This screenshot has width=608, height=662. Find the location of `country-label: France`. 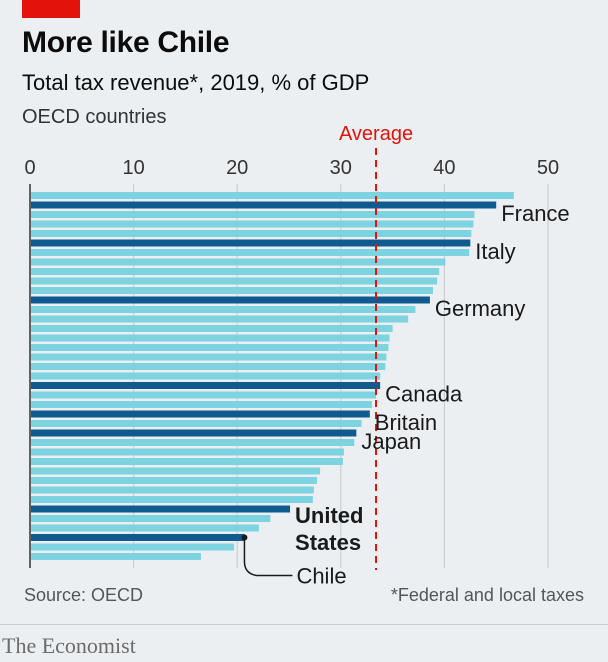

country-label: France is located at coordinates (535, 213).